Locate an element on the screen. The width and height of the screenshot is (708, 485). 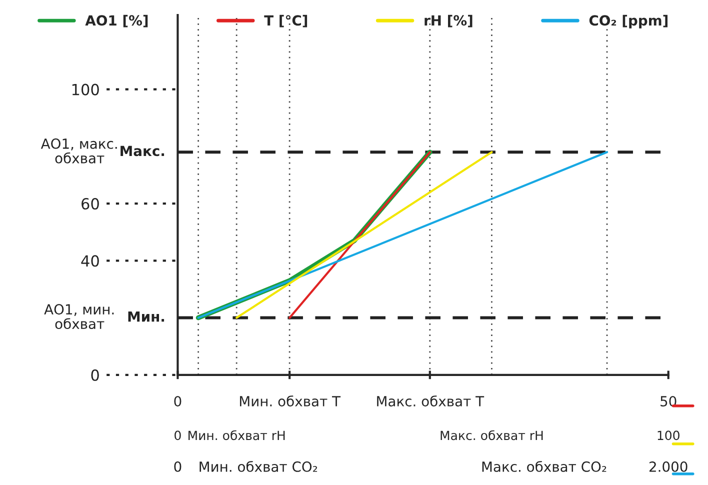
x-tick-label: 0 is located at coordinates (178, 401).